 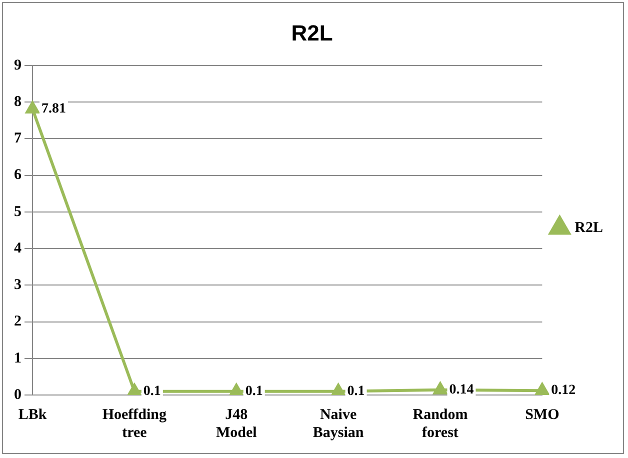 I want to click on x-tick-label: J48 Model, so click(x=236, y=423).